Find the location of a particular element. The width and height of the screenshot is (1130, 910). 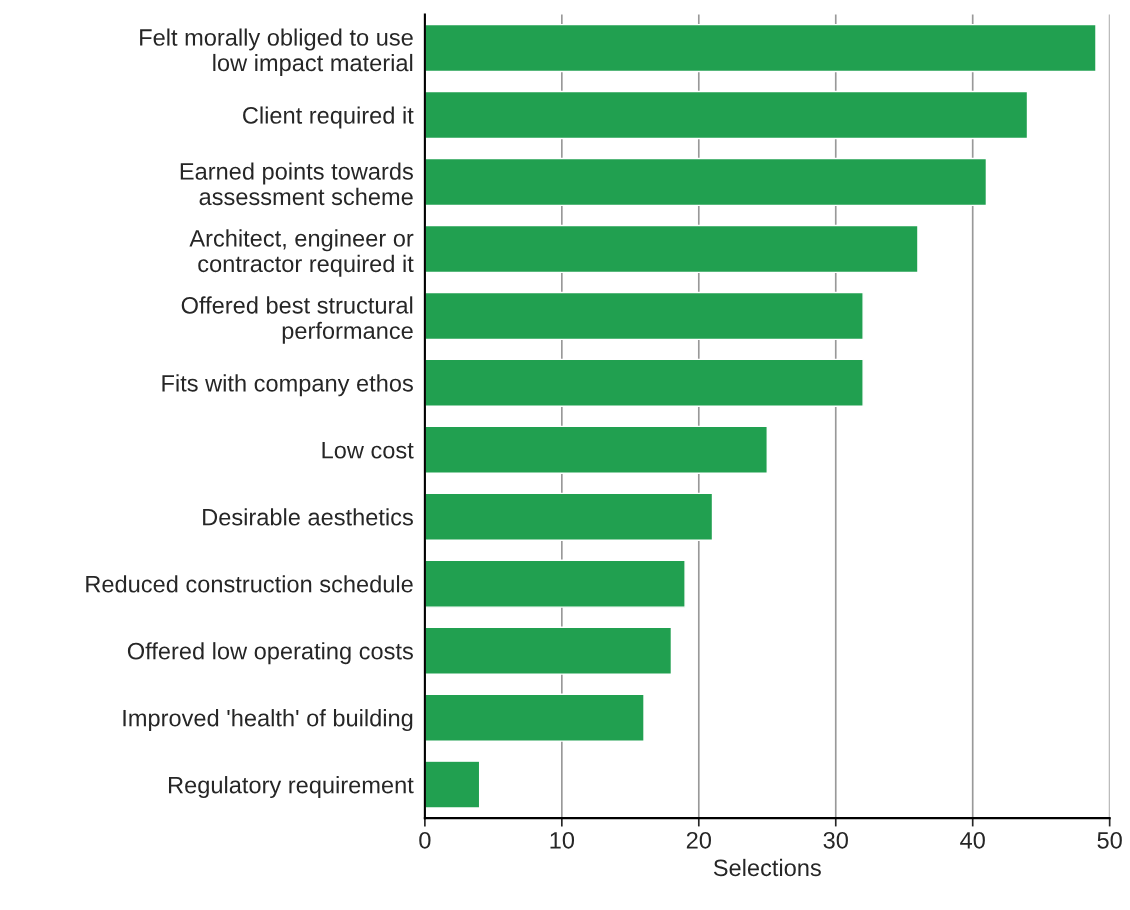

y-tick-label: Improved 'health' of building is located at coordinates (268, 720).